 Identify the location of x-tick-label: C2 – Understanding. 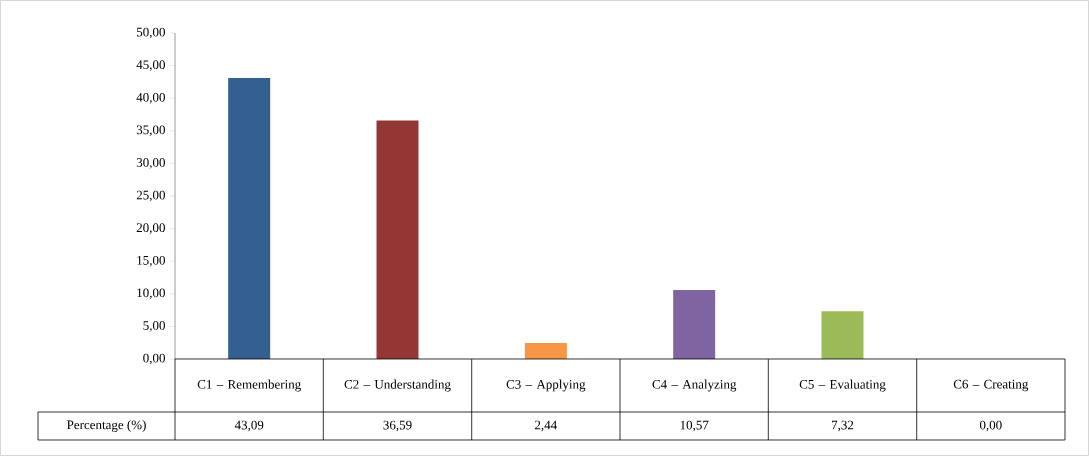
(397, 385).